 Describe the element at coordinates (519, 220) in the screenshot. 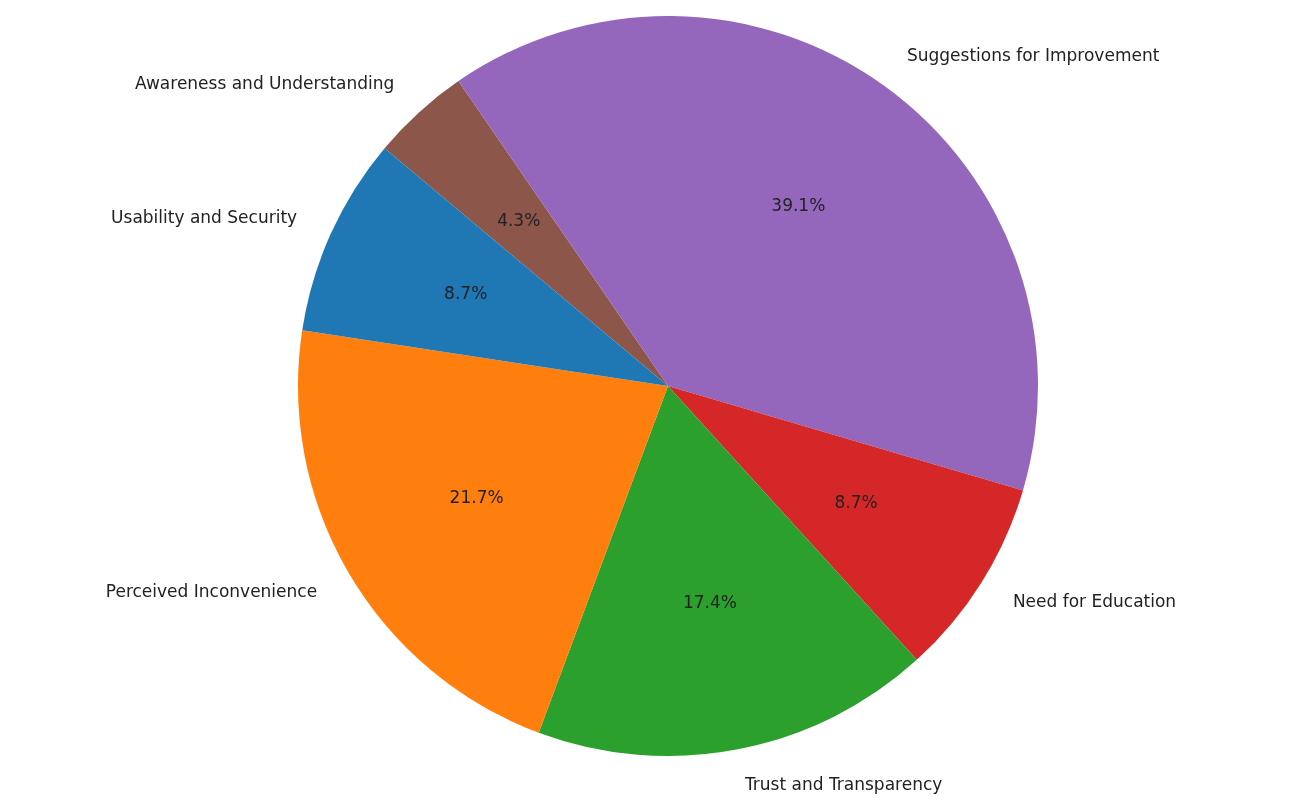

I see `data-label: 4.3%` at that location.